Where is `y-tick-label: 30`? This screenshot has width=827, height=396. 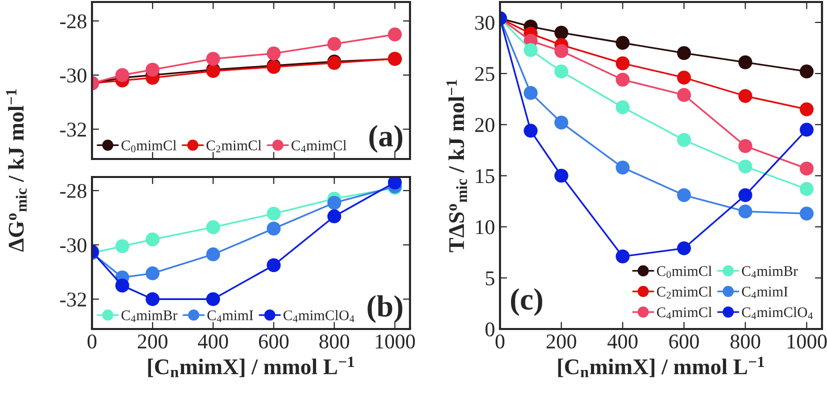
y-tick-label: 30 is located at coordinates (484, 23).